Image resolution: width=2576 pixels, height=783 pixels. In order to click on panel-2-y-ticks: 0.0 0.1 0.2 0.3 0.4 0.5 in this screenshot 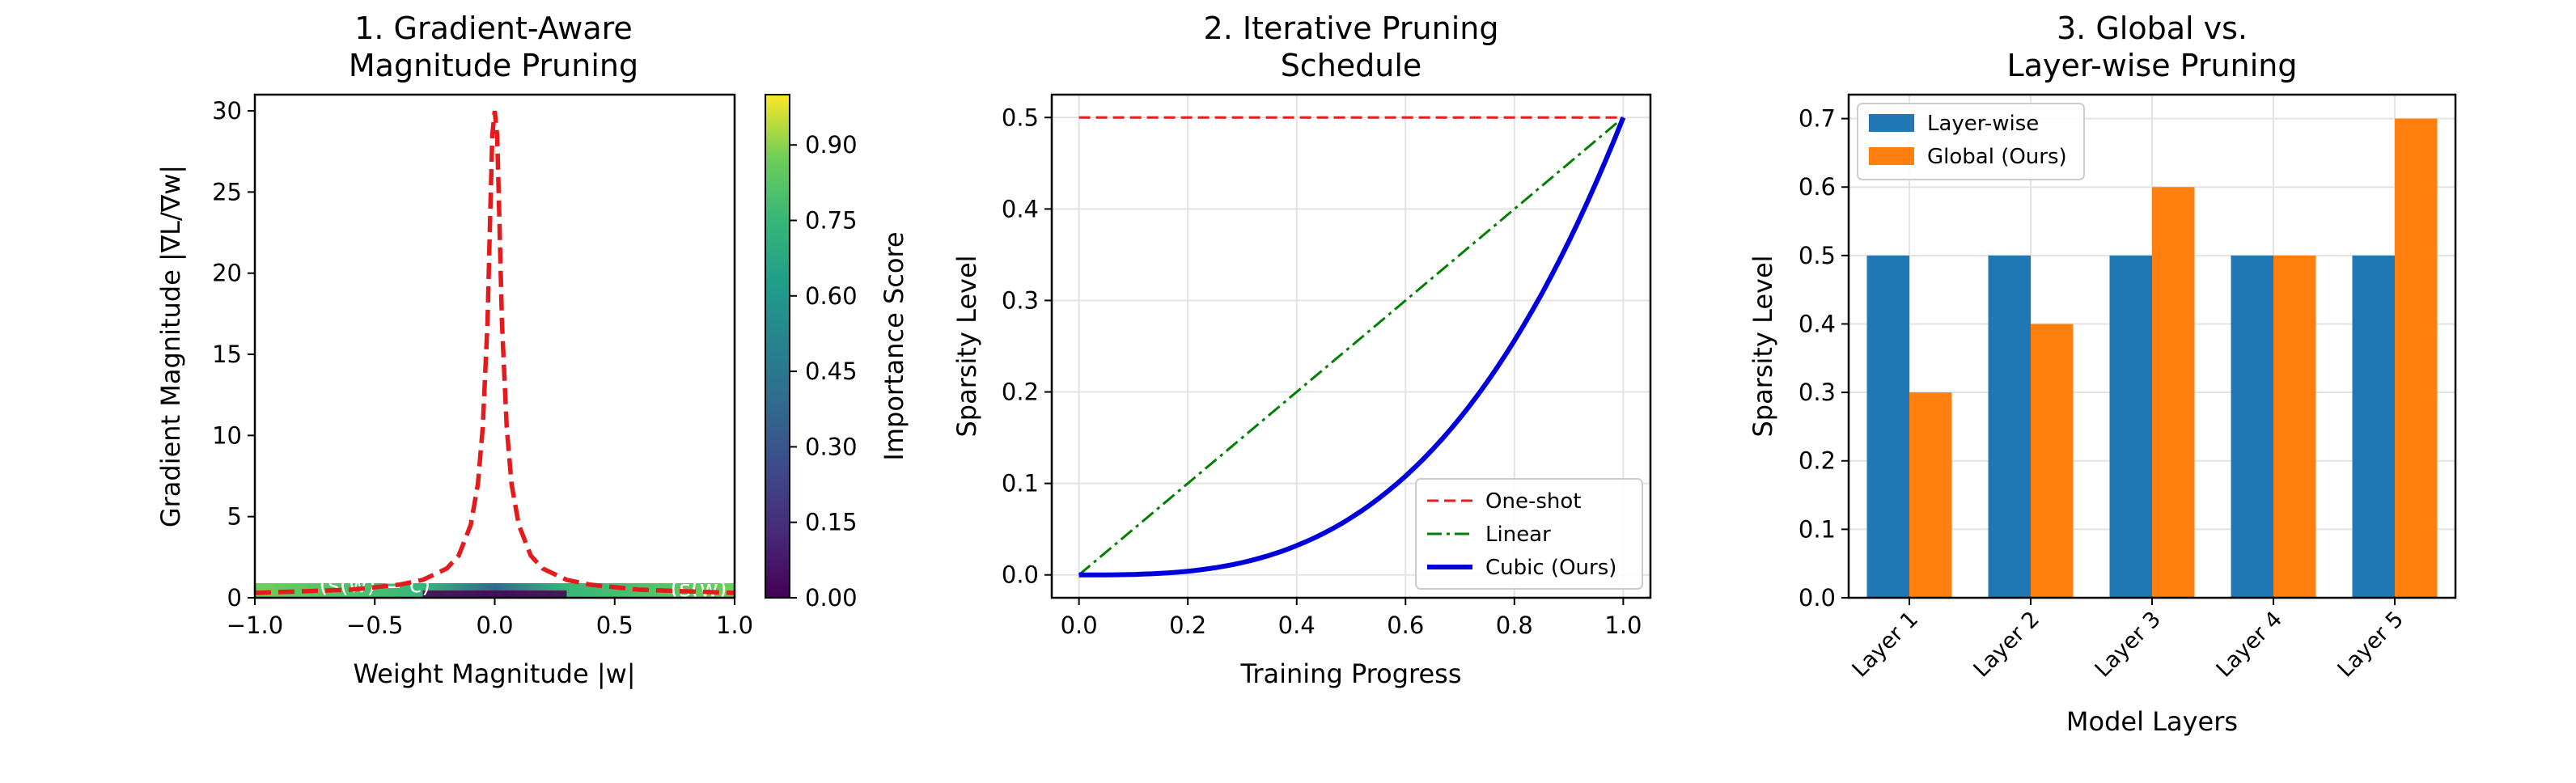, I will do `click(1027, 347)`.